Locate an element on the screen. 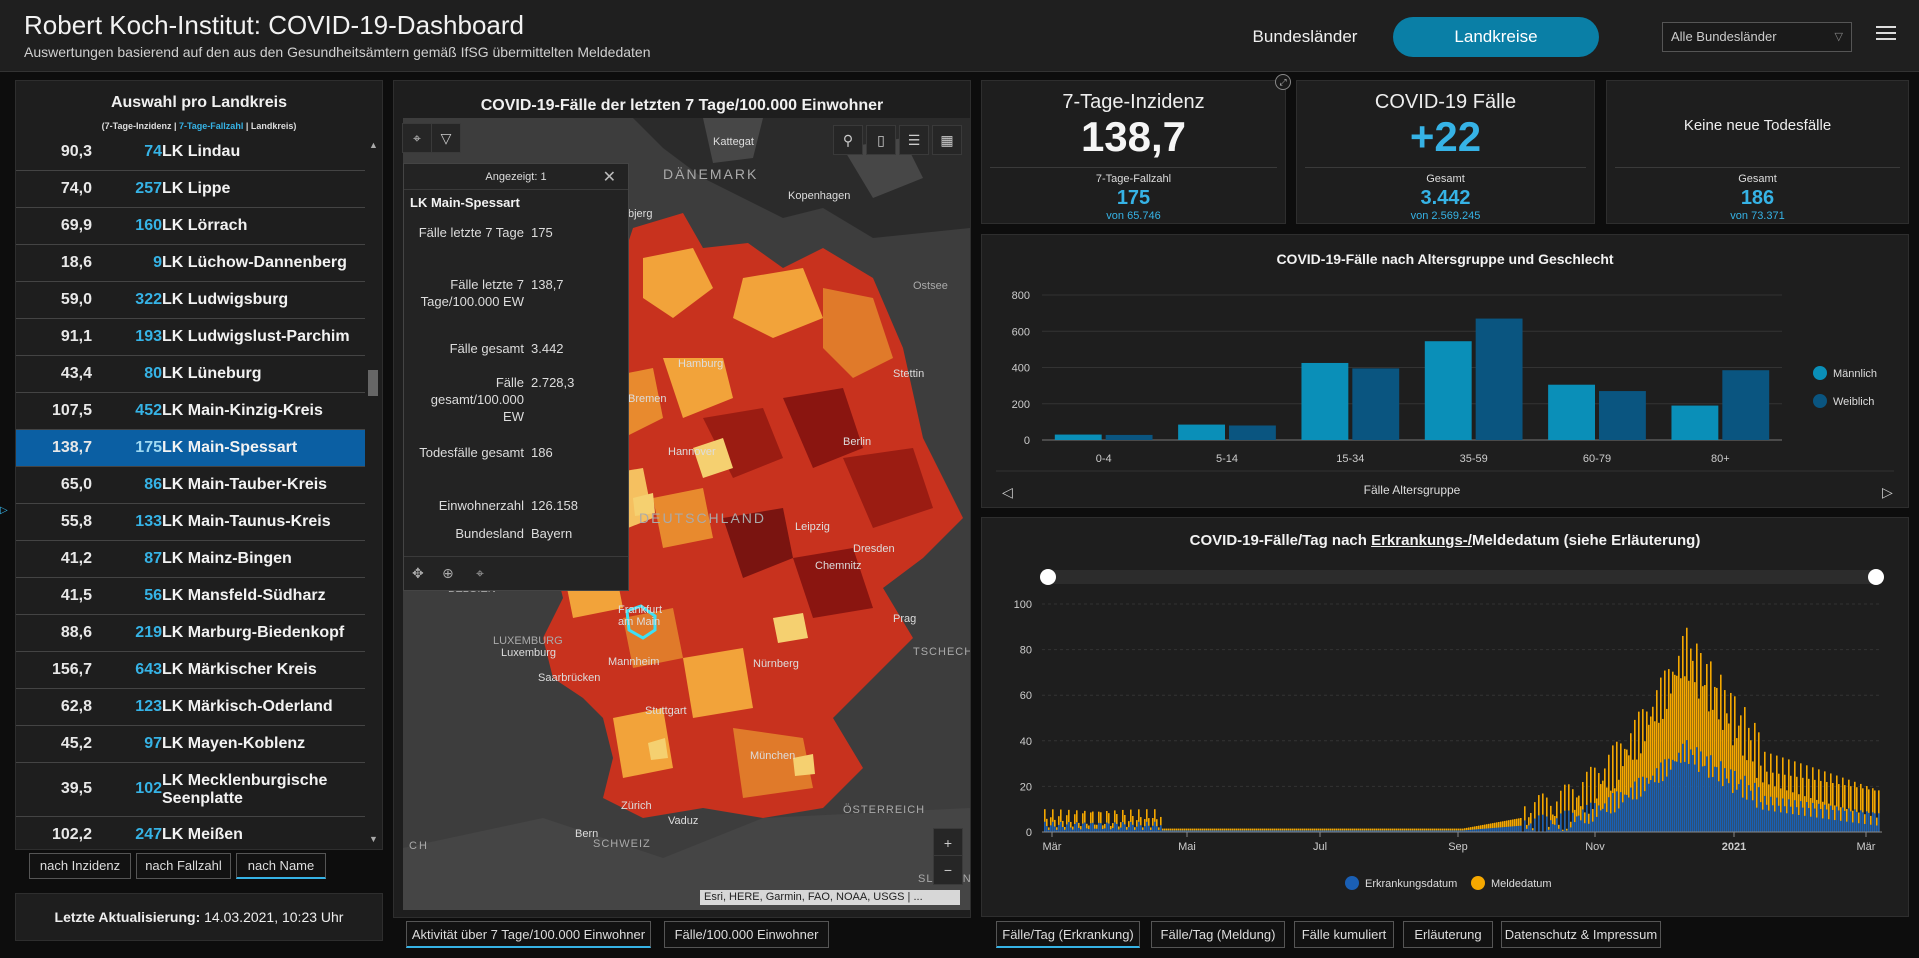 The height and width of the screenshot is (958, 1919). list-scrollbar: ▲ ▼ is located at coordinates (373, 492).